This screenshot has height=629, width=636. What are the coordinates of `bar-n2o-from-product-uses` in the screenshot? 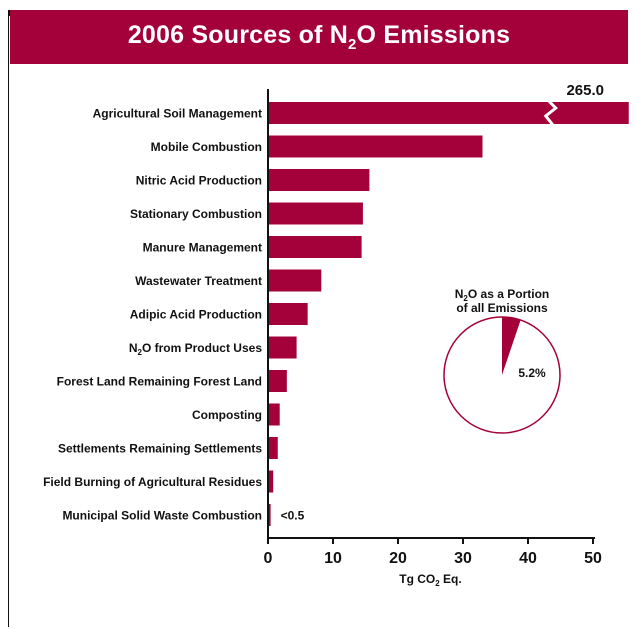 It's located at (282, 348).